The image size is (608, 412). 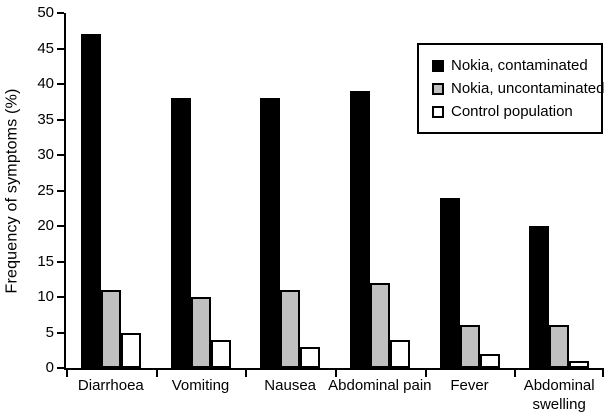 What do you see at coordinates (110, 328) in the screenshot?
I see `bar-nokia-uncontaminated-diarrhoea` at bounding box center [110, 328].